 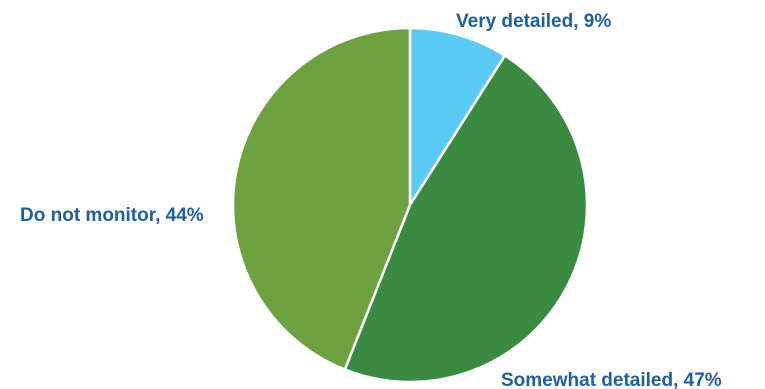 What do you see at coordinates (533, 21) in the screenshot?
I see `slice-label-very-detailed: Very detailed, 9%` at bounding box center [533, 21].